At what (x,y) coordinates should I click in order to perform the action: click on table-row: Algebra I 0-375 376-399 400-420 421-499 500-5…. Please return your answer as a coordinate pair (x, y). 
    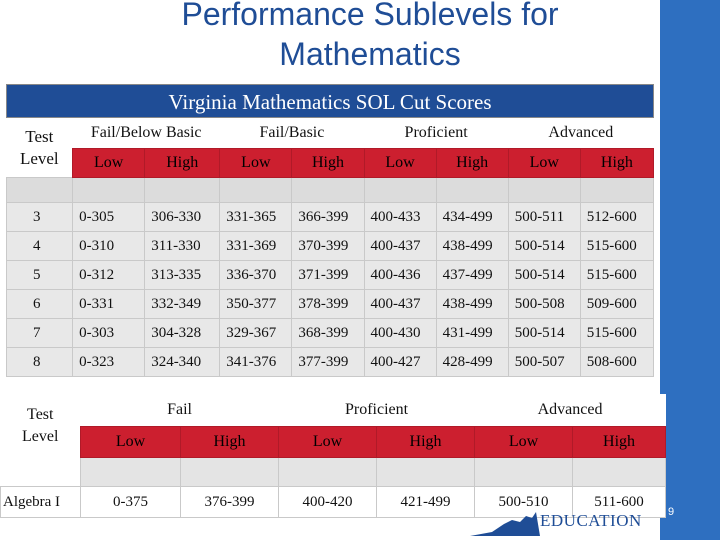
    Looking at the image, I should click on (333, 502).